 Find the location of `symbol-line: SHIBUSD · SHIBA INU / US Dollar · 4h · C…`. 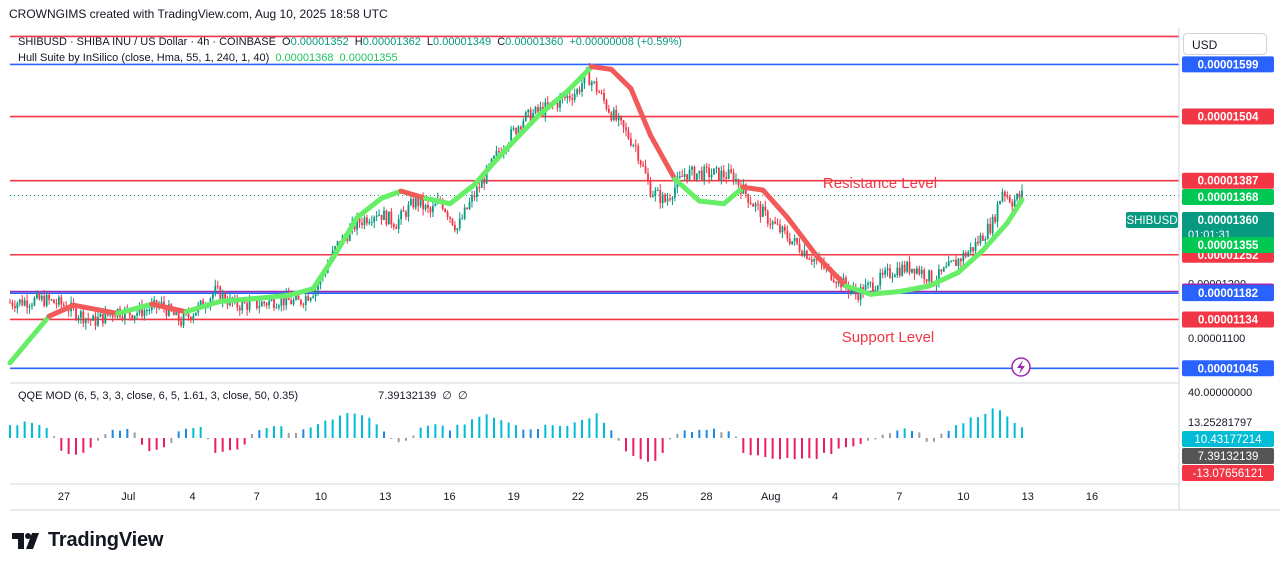

symbol-line: SHIBUSD · SHIBA INU / US Dollar · 4h · C… is located at coordinates (147, 42).